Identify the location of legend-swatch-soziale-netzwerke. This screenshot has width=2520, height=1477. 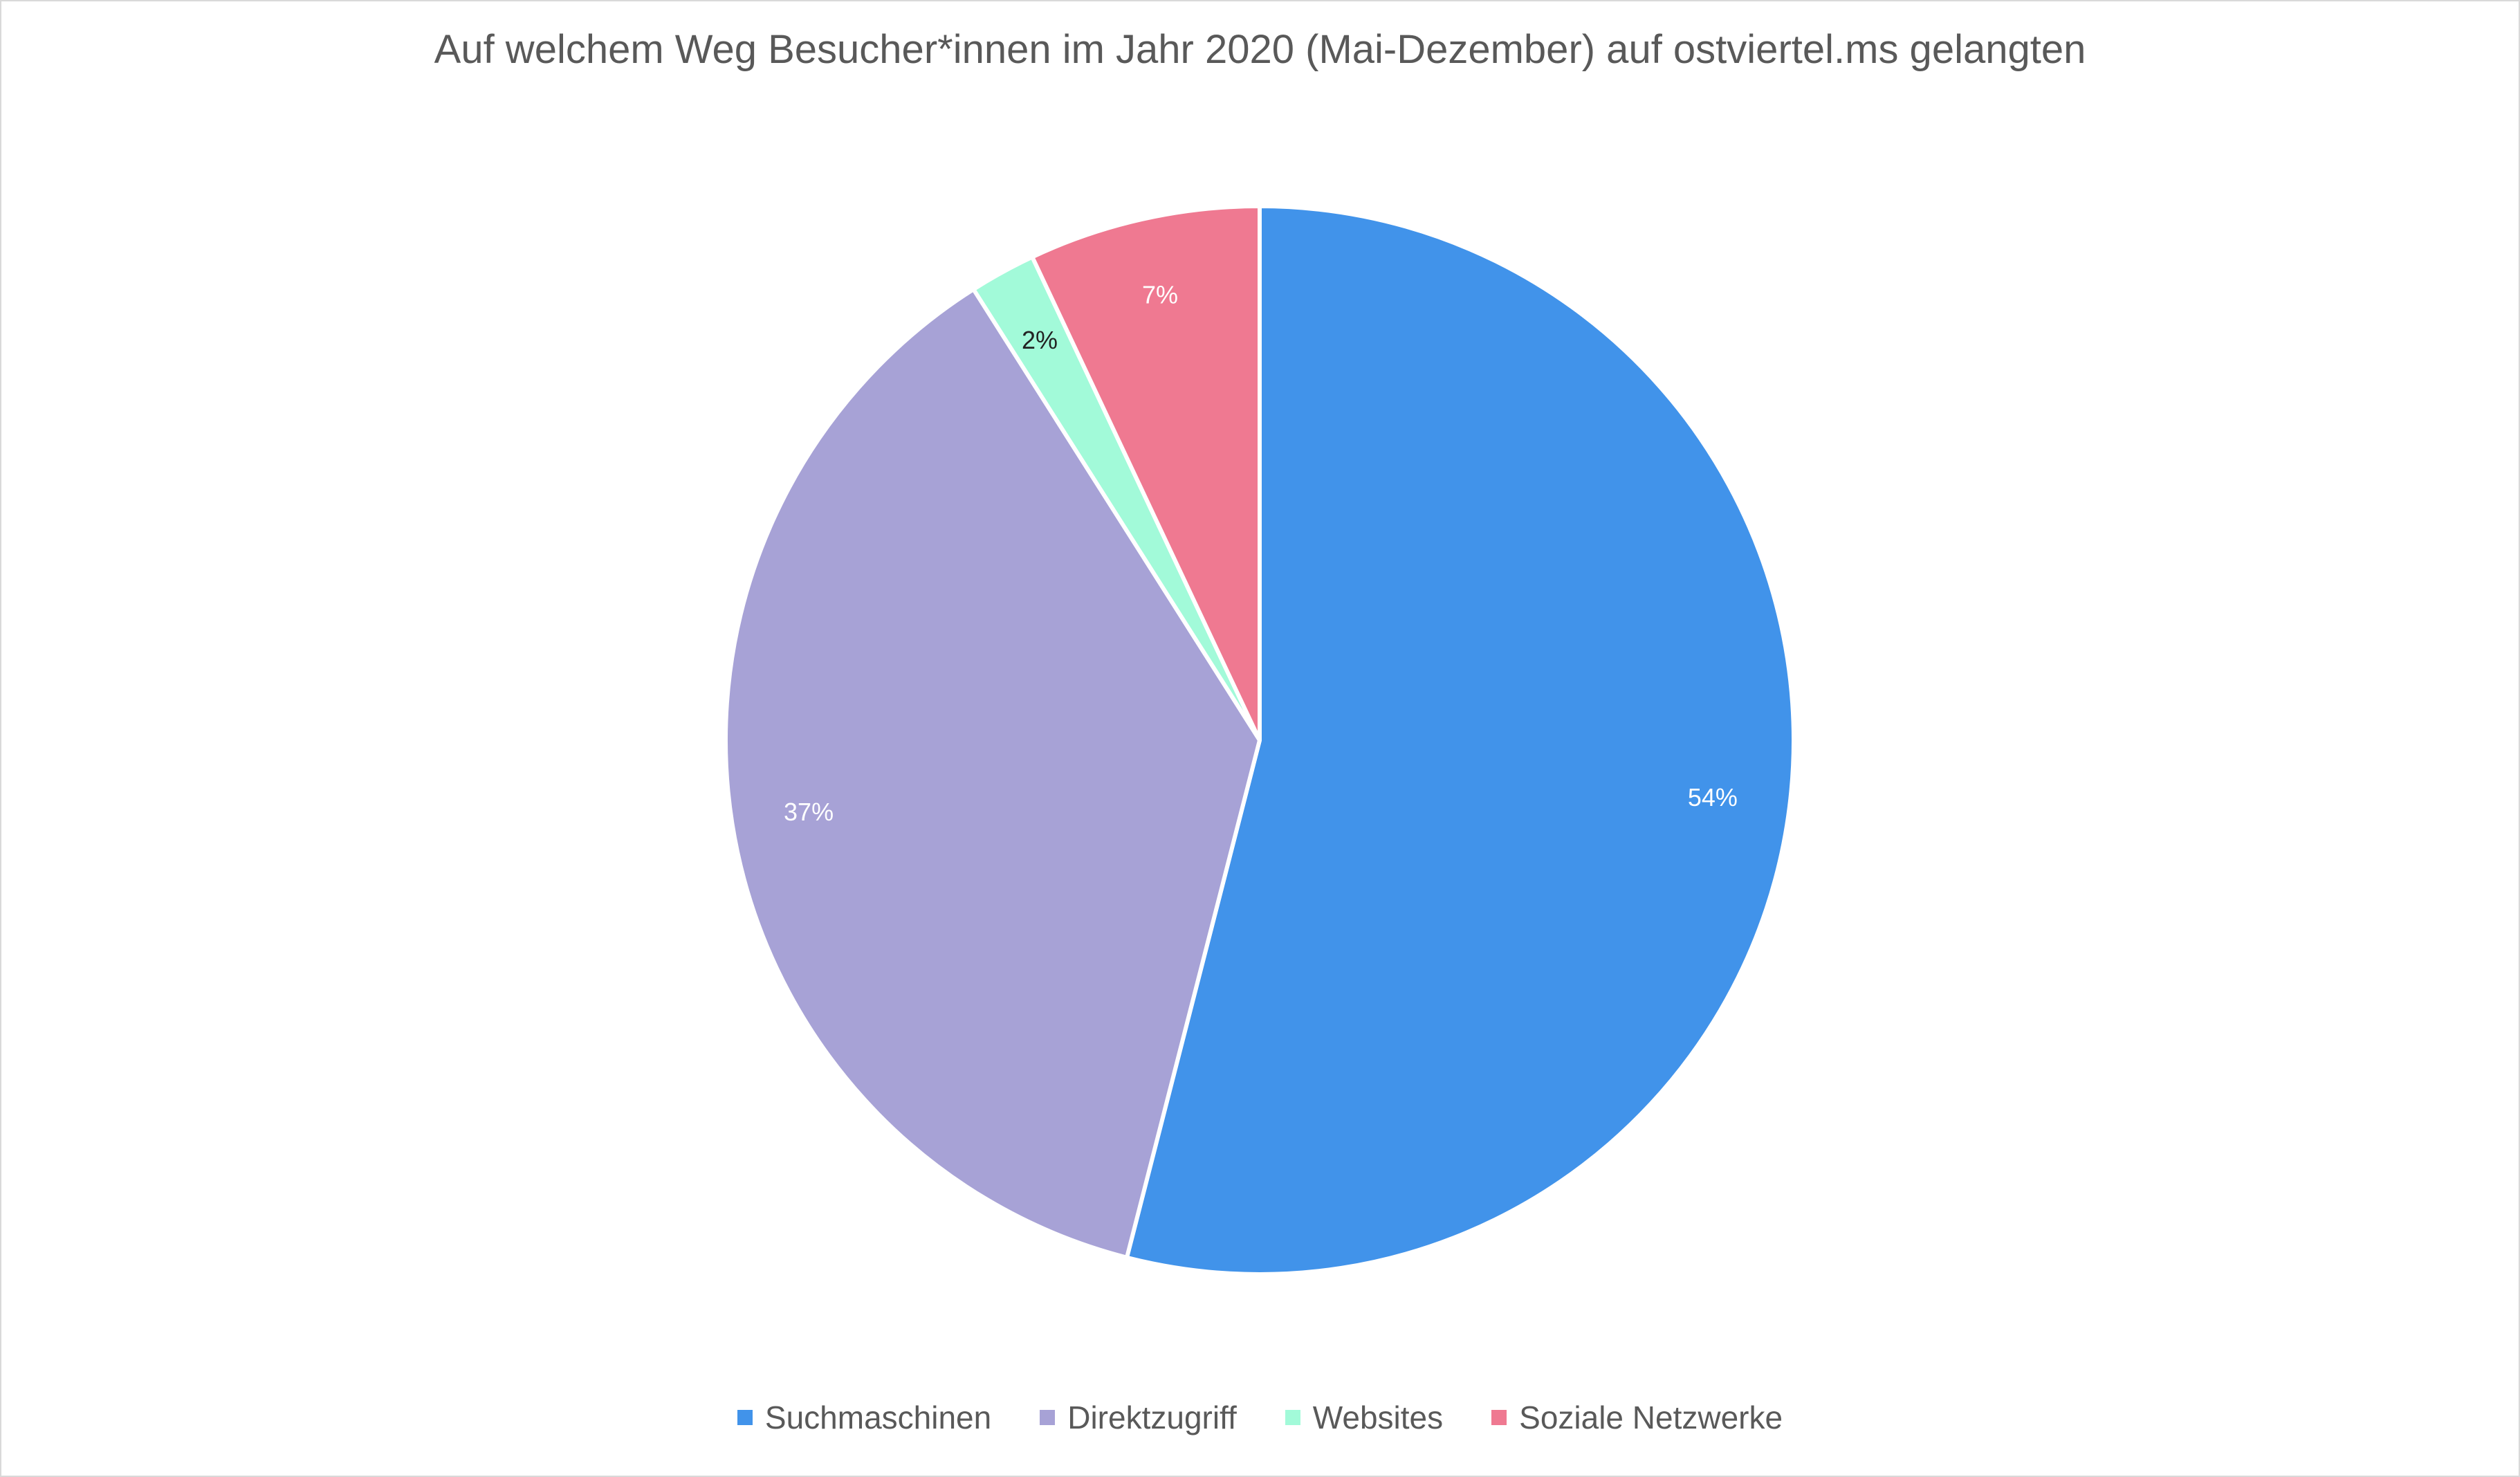
(1499, 1417).